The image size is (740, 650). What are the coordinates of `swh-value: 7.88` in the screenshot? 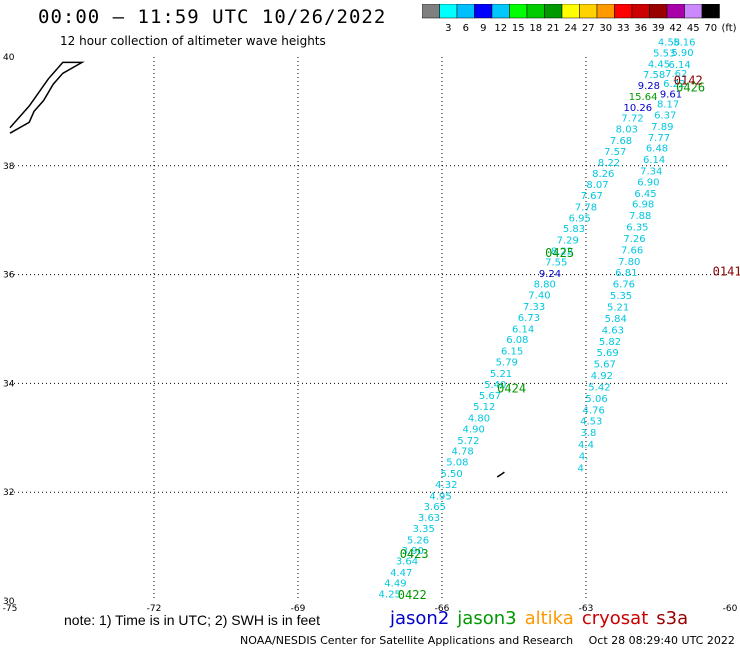 It's located at (640, 216).